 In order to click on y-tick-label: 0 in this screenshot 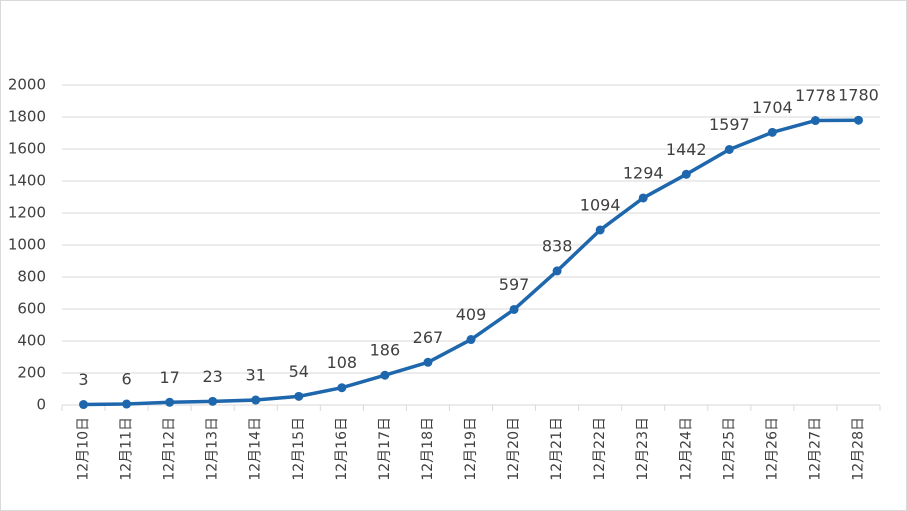, I will do `click(41, 405)`.